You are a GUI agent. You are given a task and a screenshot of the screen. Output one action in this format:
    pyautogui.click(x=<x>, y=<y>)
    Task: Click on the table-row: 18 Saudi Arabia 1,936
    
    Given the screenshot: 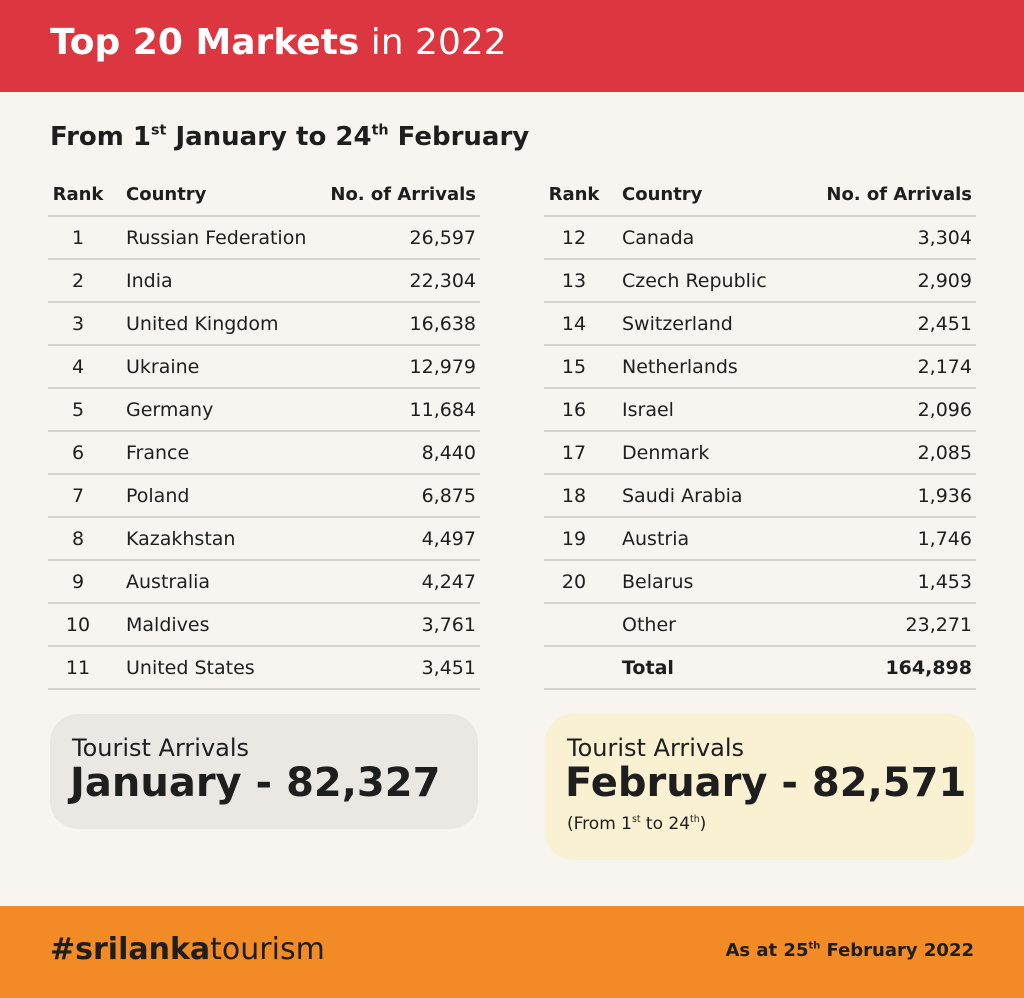 What is the action you would take?
    pyautogui.click(x=760, y=496)
    